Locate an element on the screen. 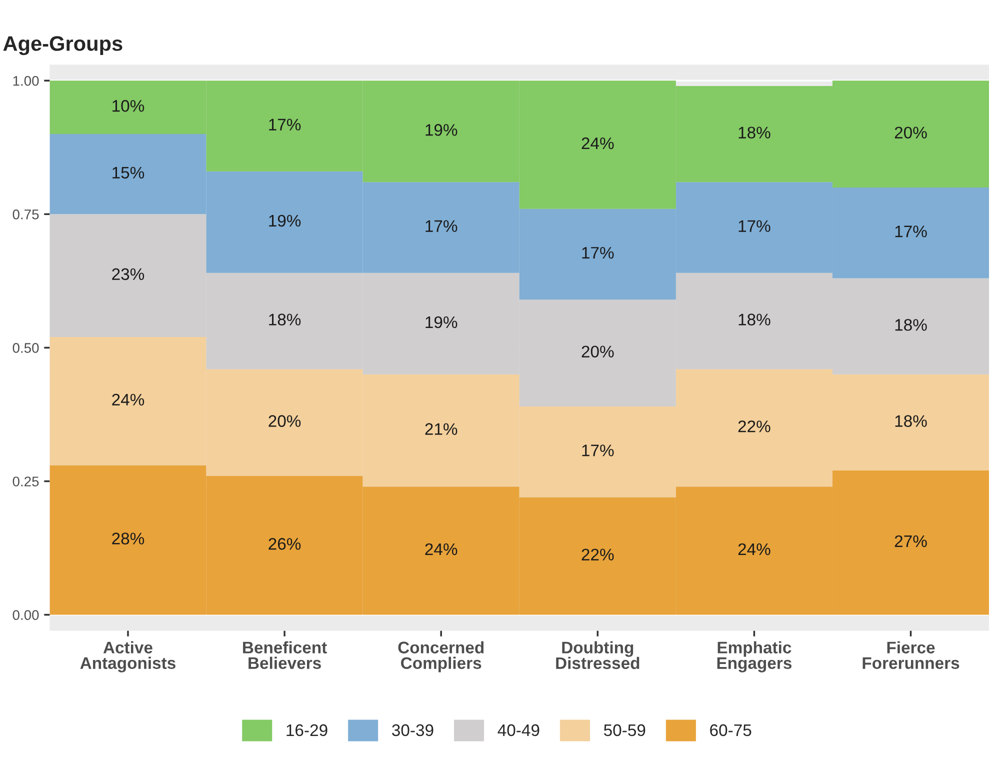 This screenshot has height=760, width=994. chart-title: Age-Groups is located at coordinates (62, 46).